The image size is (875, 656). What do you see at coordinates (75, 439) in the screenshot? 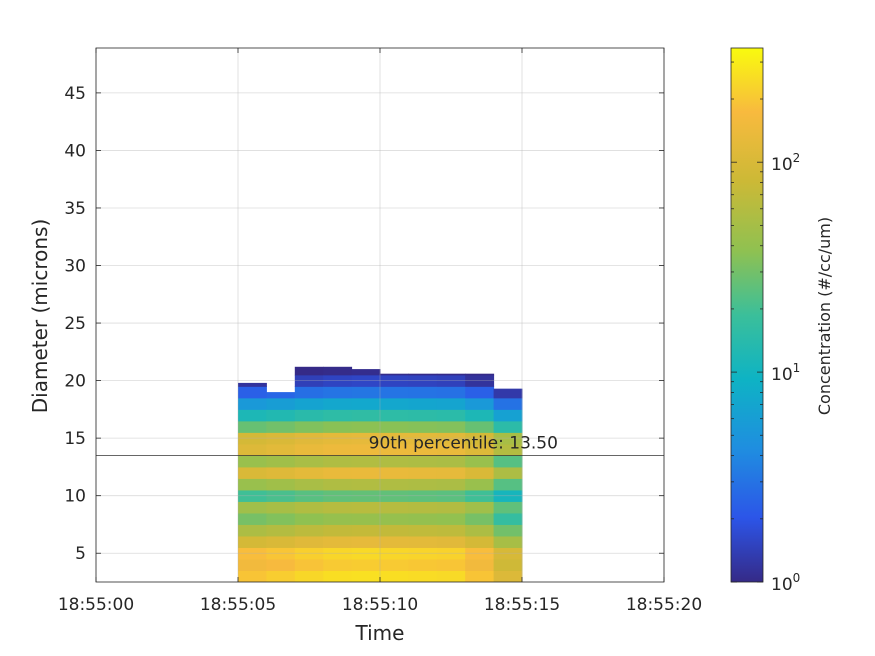
I see `y-tick-label: 15` at bounding box center [75, 439].